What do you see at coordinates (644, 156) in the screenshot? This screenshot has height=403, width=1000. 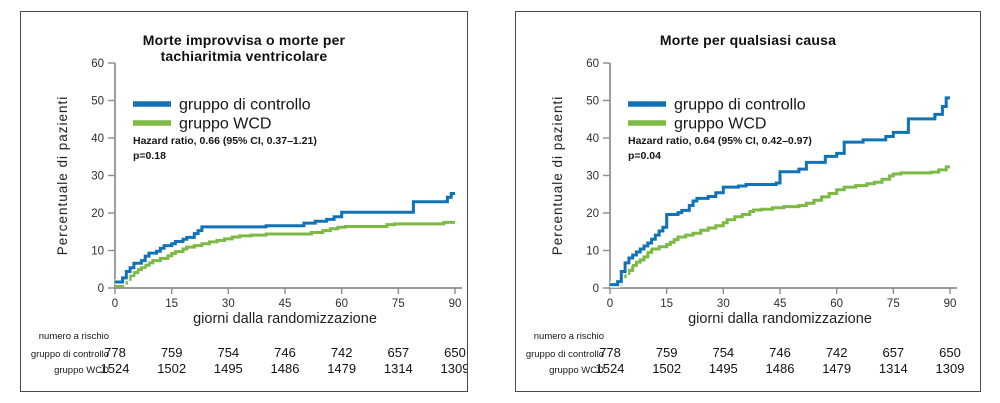 I see `hazard-ratio-annotation: p=0.04` at bounding box center [644, 156].